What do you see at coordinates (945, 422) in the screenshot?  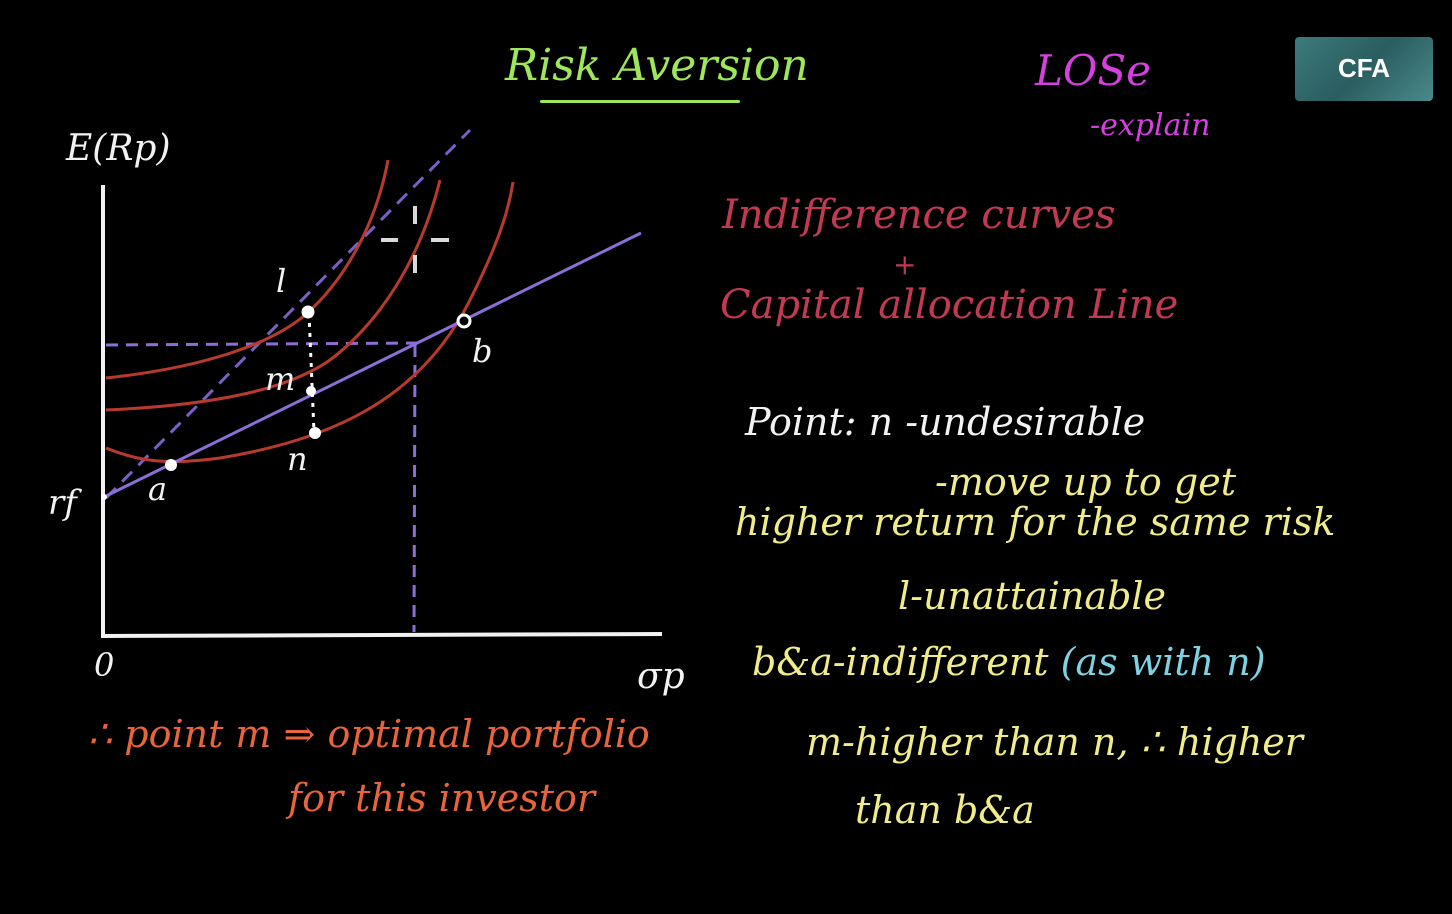 I see `notes-line-1: Point: n -undesirable` at bounding box center [945, 422].